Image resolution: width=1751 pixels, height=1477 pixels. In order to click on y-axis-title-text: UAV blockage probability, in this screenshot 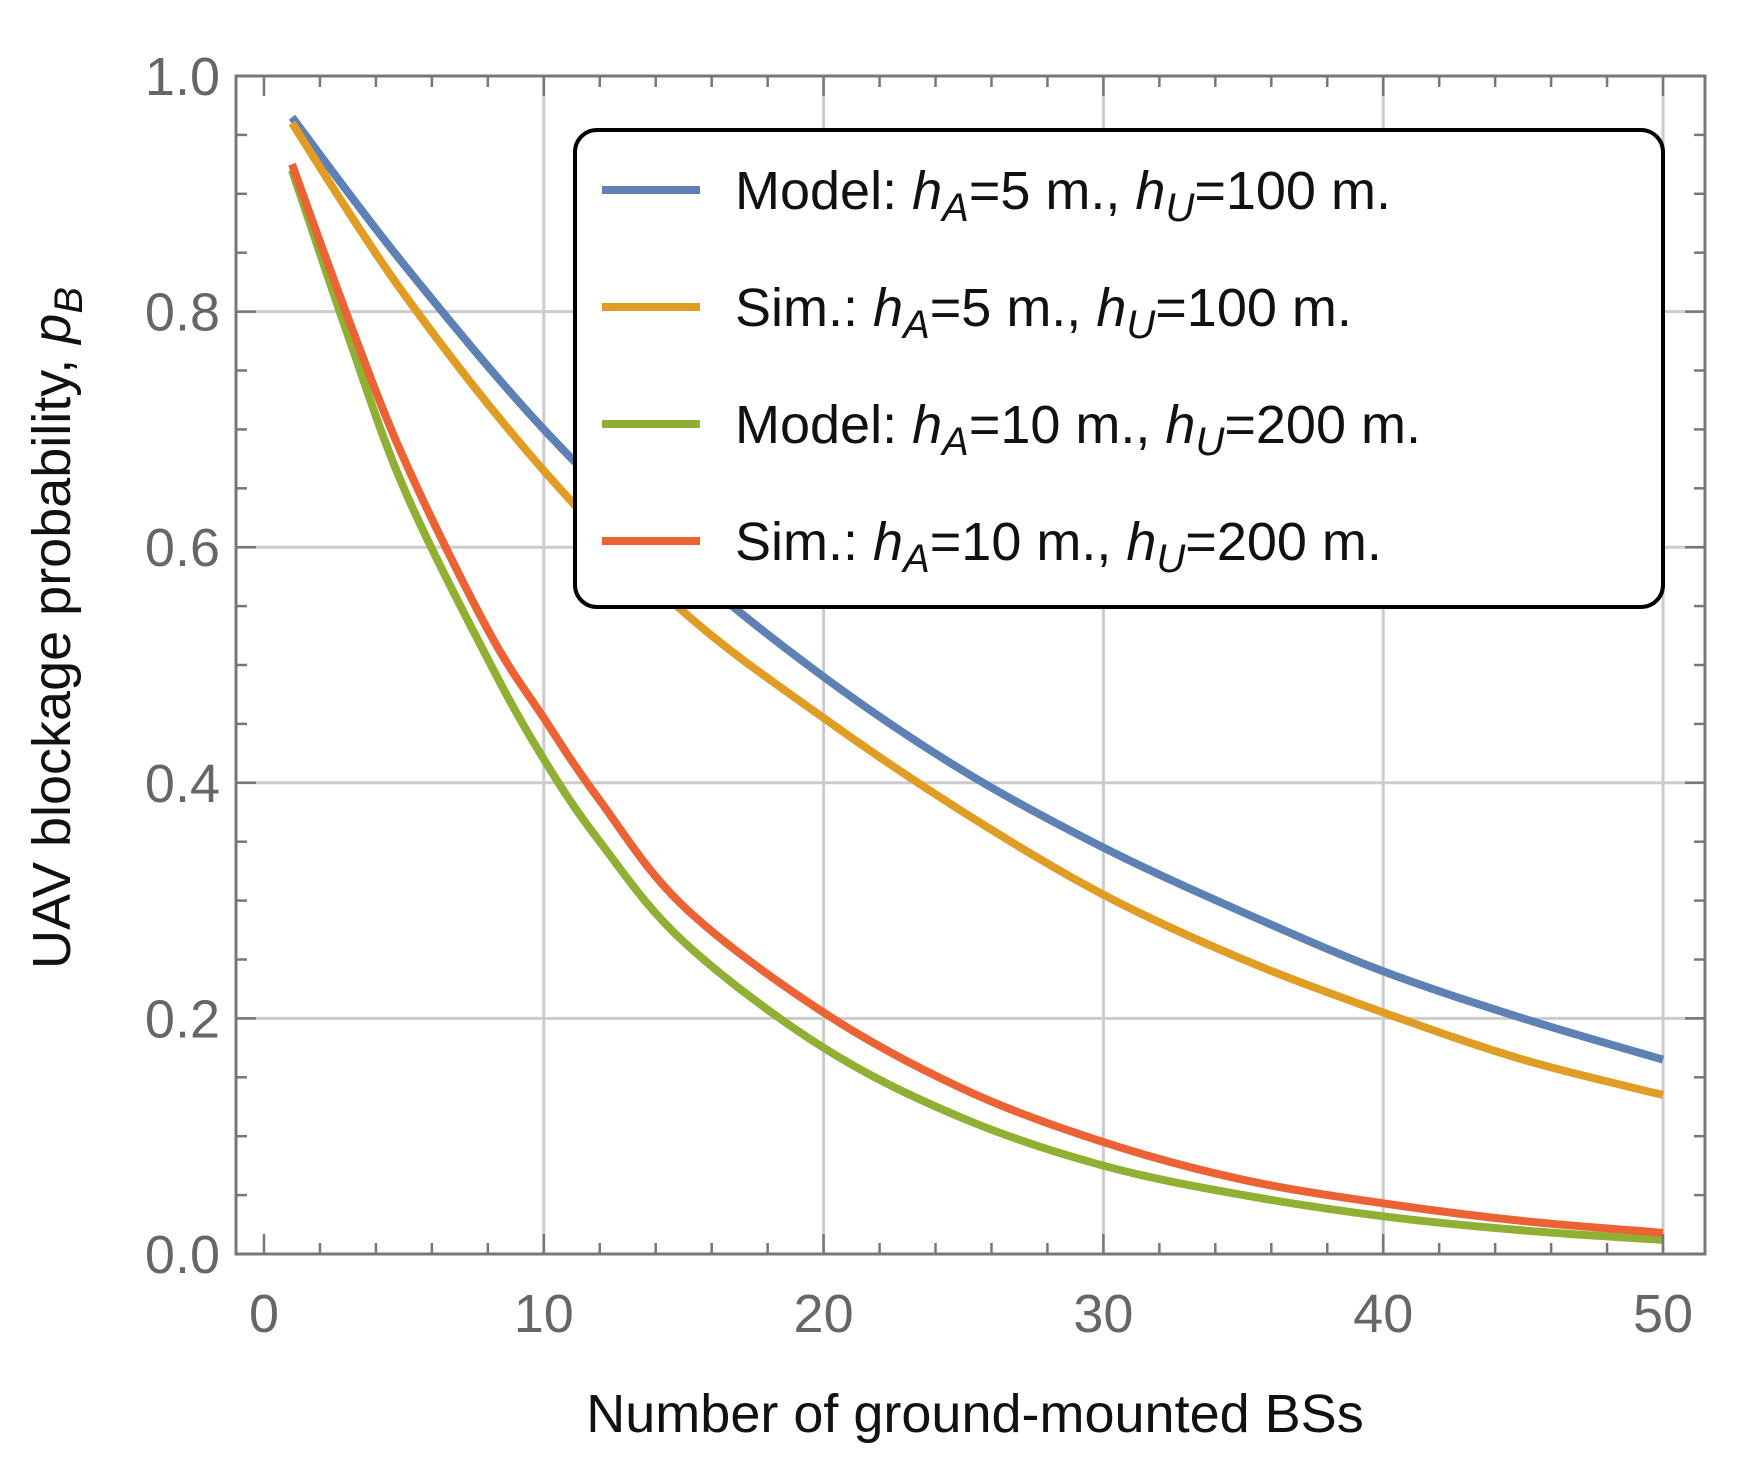, I will do `click(52, 656)`.